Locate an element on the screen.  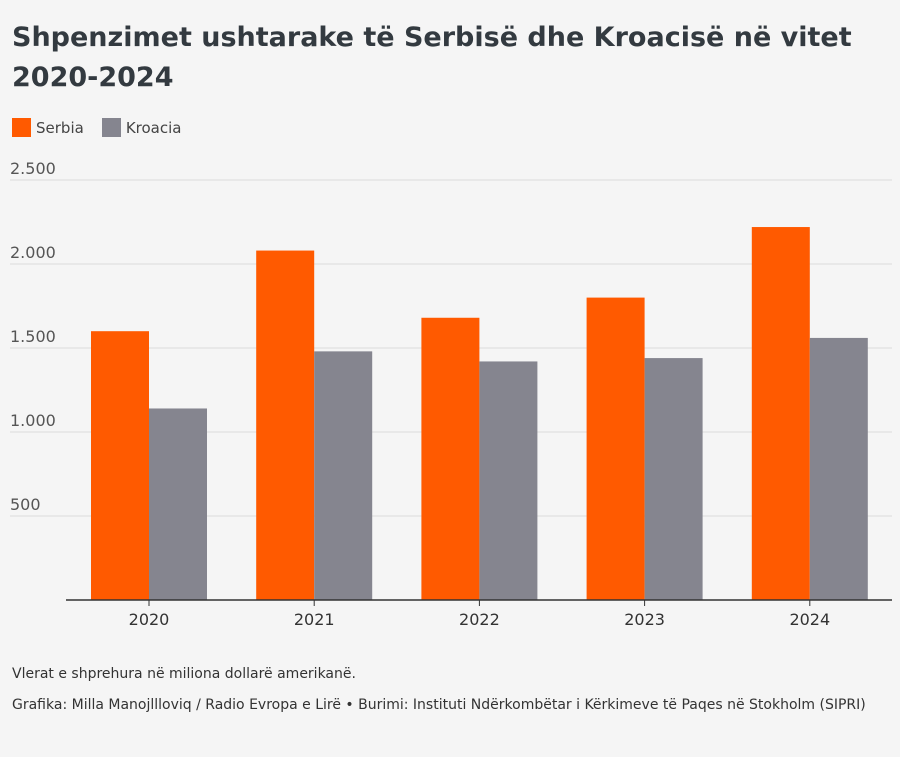
bar-serbia-2024 is located at coordinates (780, 413).